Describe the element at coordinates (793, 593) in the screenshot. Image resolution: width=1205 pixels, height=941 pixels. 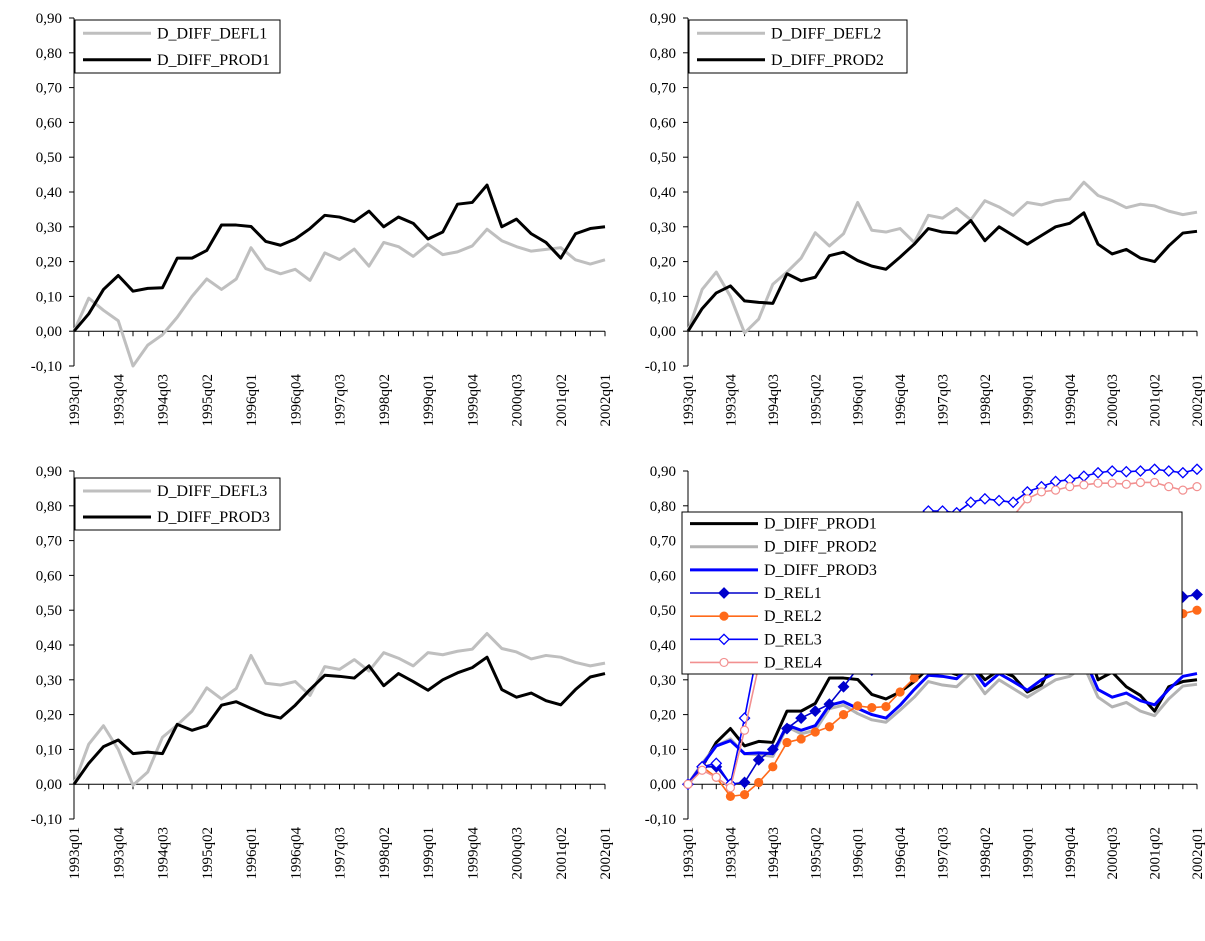
I see `legend-label: D_REL1` at that location.